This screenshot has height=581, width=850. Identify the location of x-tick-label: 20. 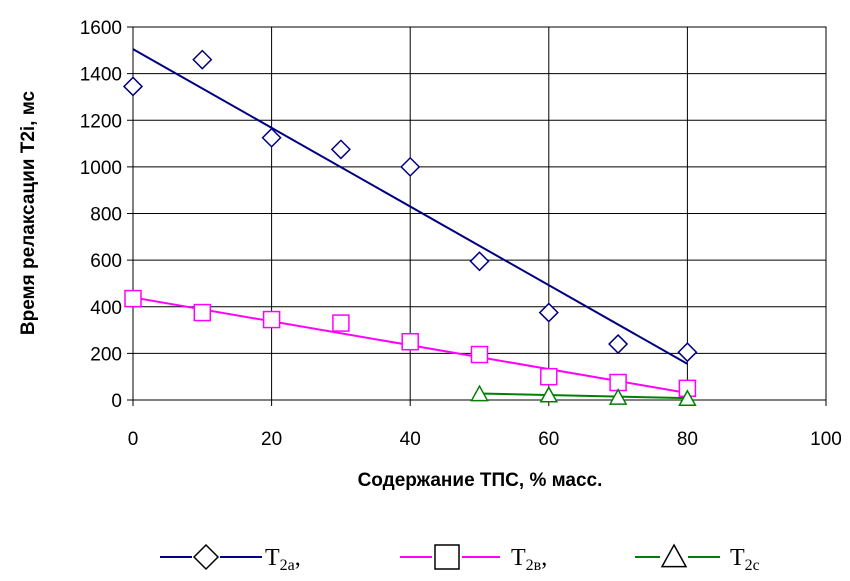
(271, 439).